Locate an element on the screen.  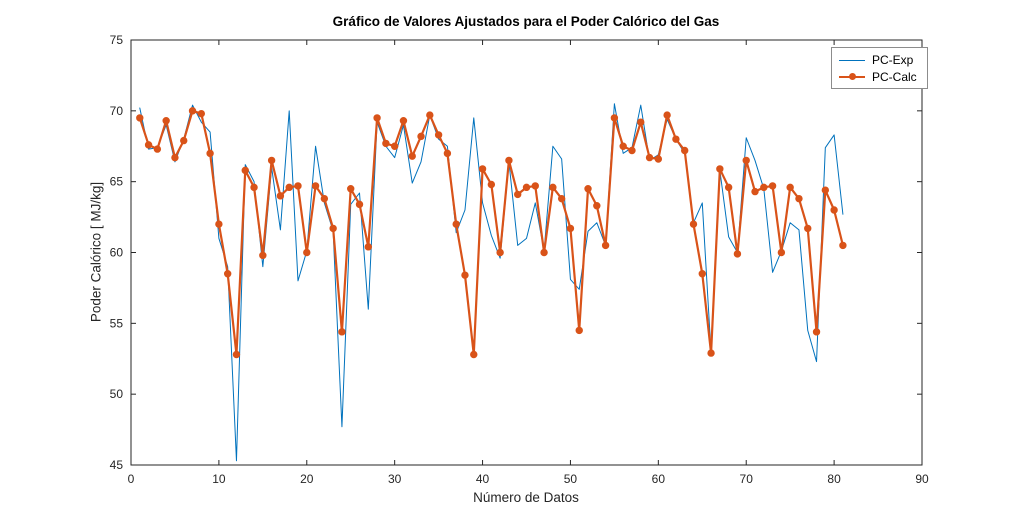
y-axis-label: Poder Calórico [ MJ/kg] is located at coordinates (96, 252).